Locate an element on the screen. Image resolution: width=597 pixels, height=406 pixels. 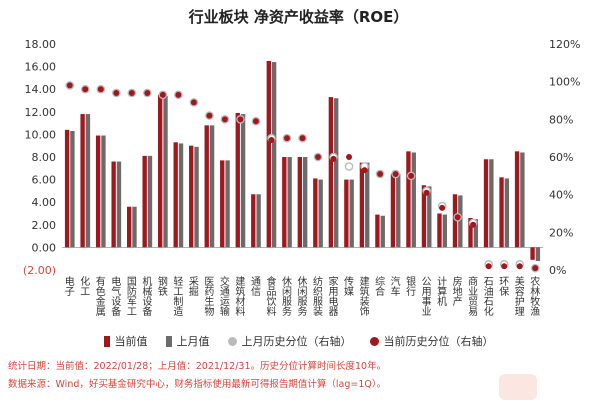
y-left-tick-label: 16.00 is located at coordinates (41, 67).